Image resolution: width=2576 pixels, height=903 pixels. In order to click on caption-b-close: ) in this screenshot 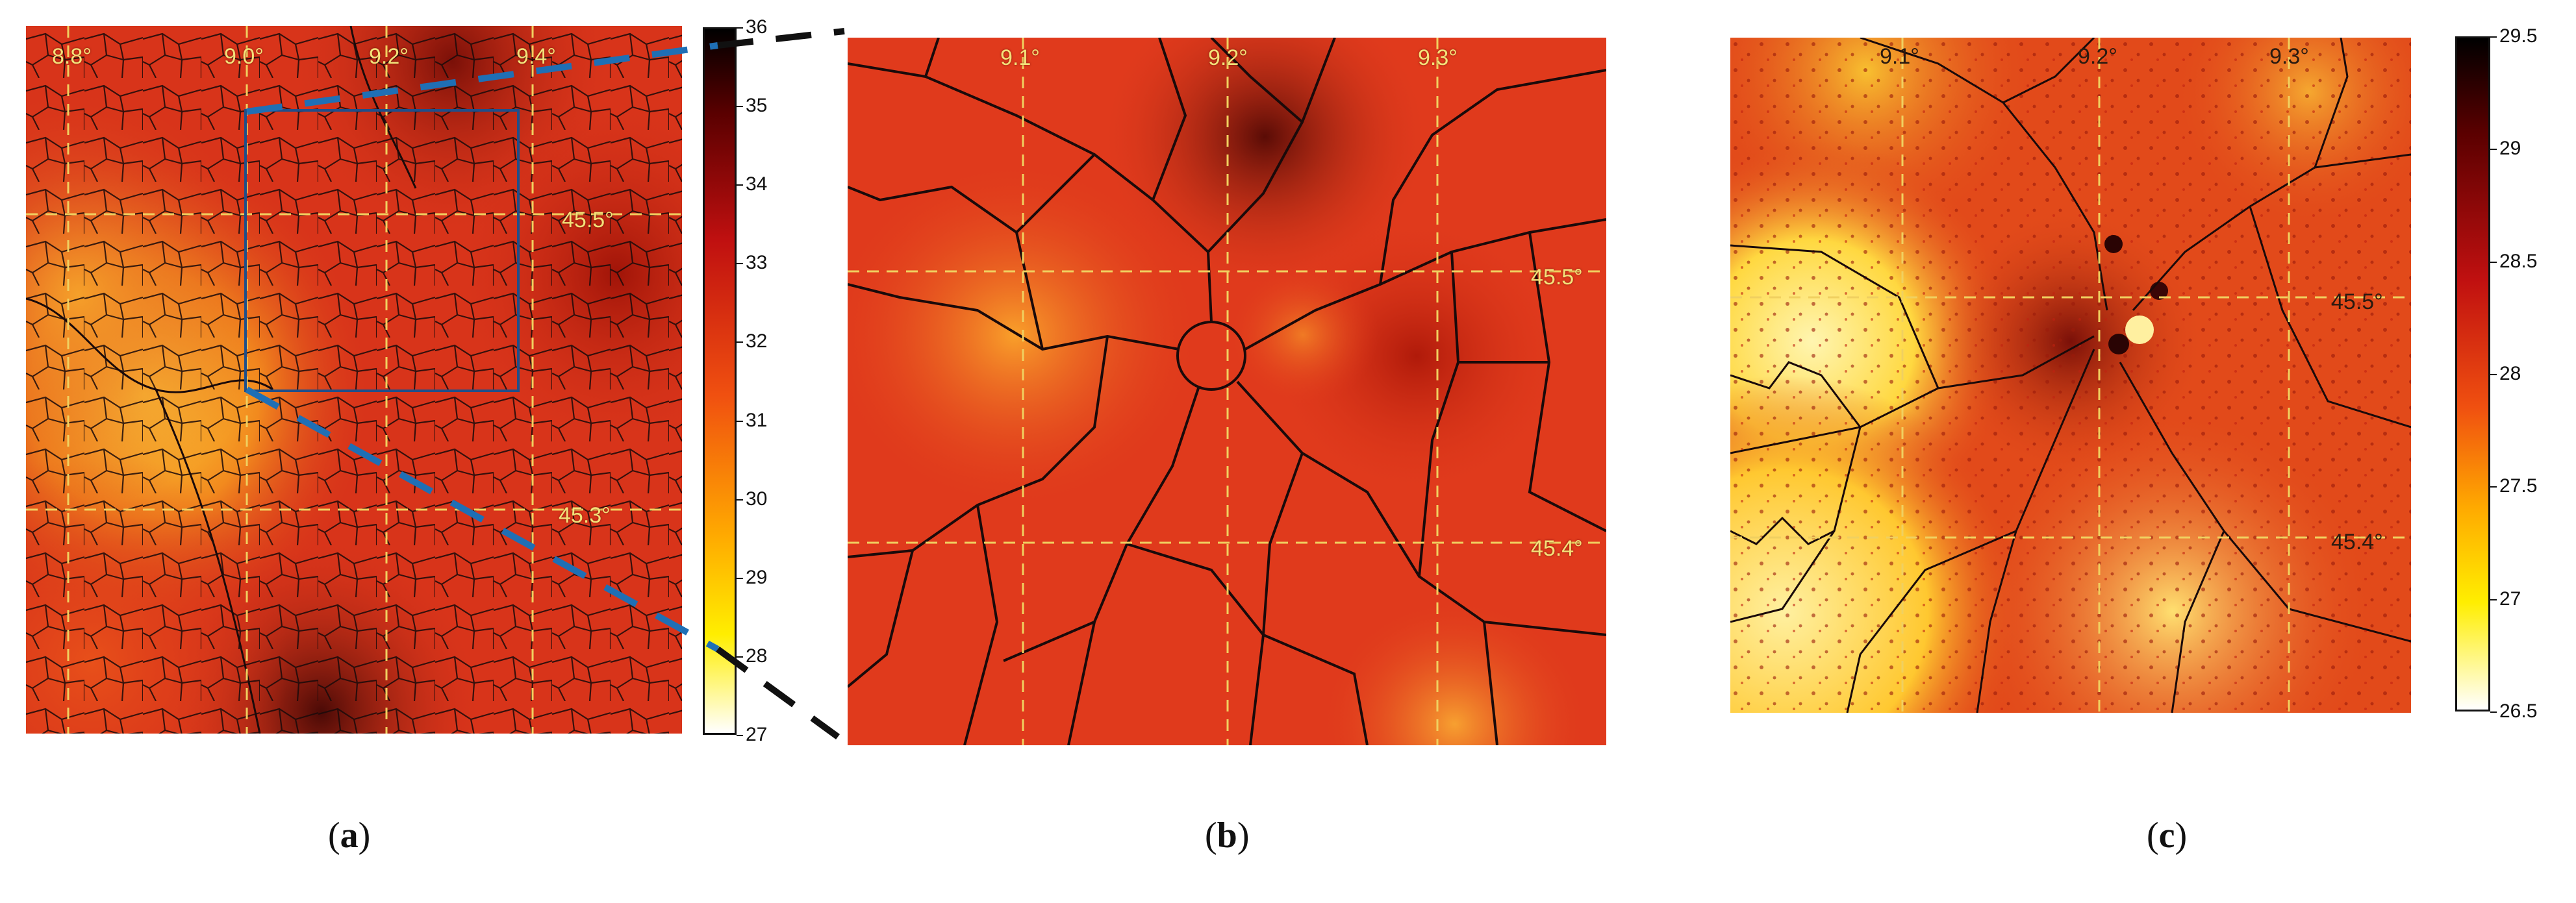, I will do `click(1243, 835)`.